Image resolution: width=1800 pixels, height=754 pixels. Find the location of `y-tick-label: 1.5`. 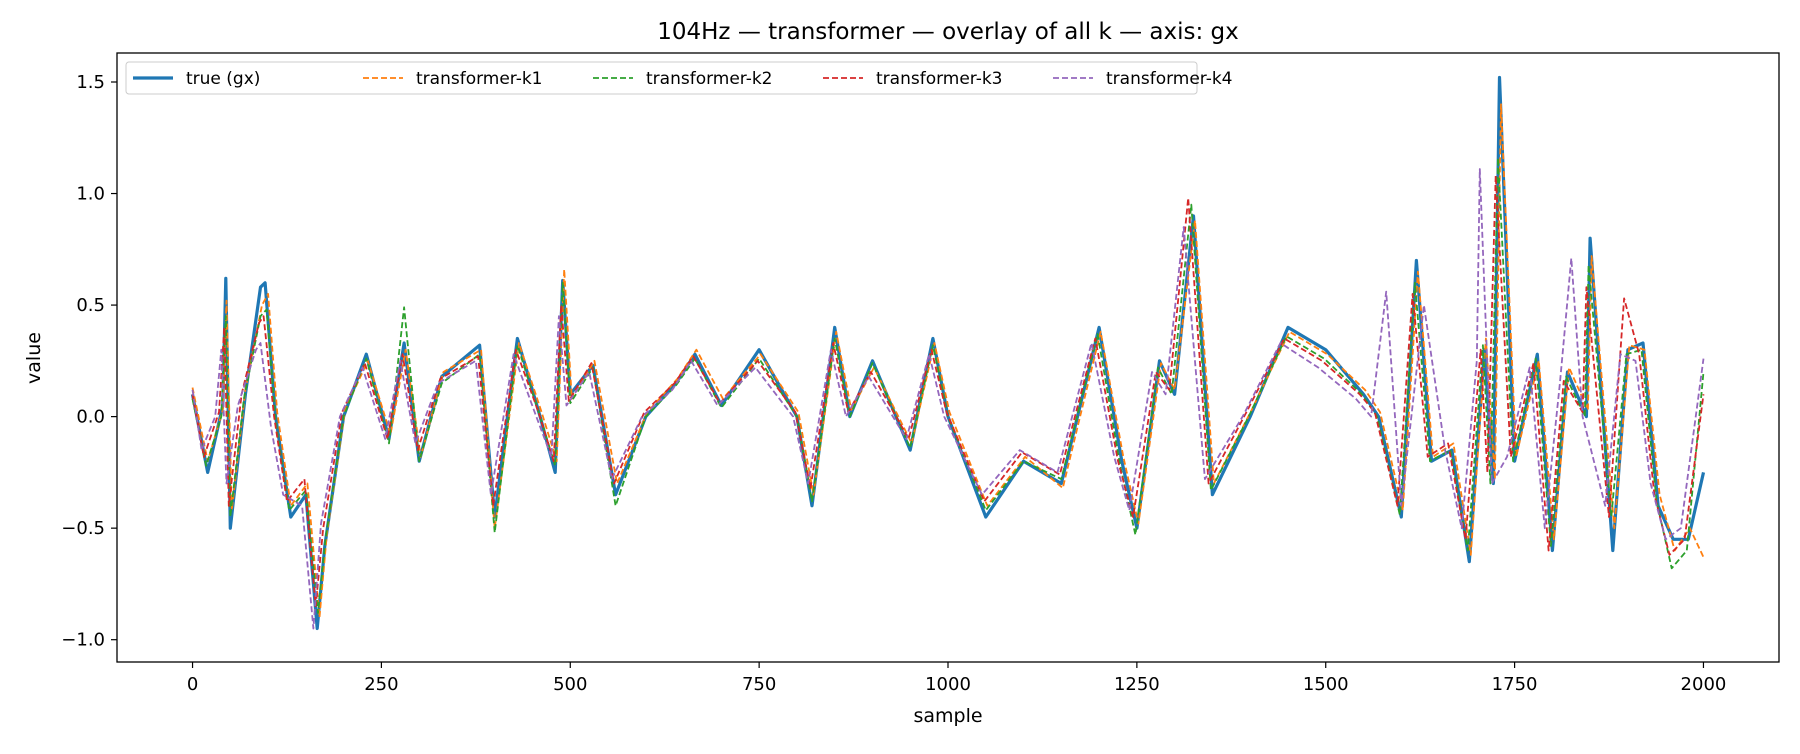

y-tick-label: 1.5 is located at coordinates (90, 82).